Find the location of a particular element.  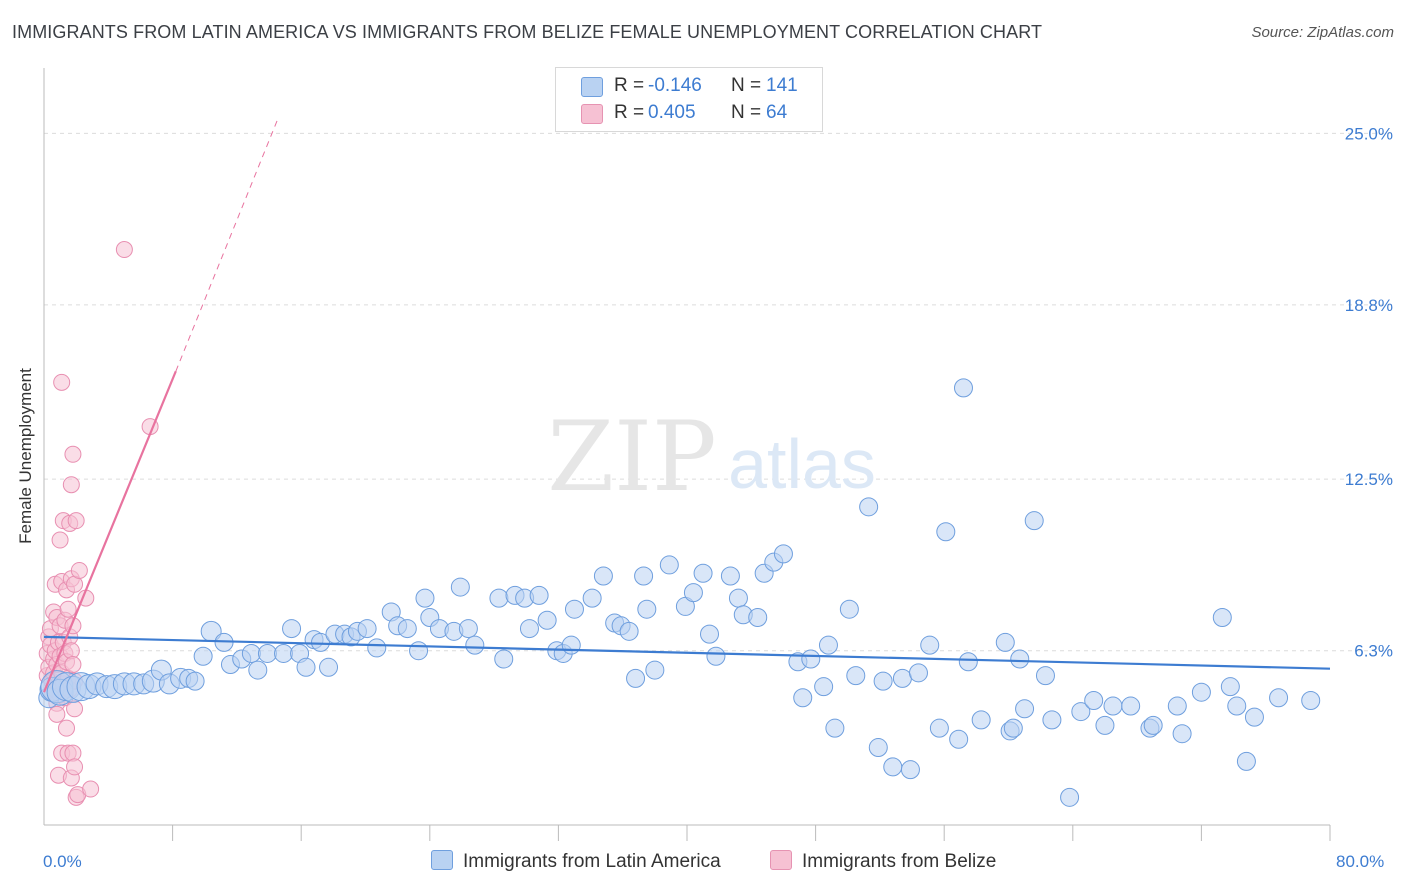

legend-row-belize: R = 0.405 N = 64 is located at coordinates (689, 113).